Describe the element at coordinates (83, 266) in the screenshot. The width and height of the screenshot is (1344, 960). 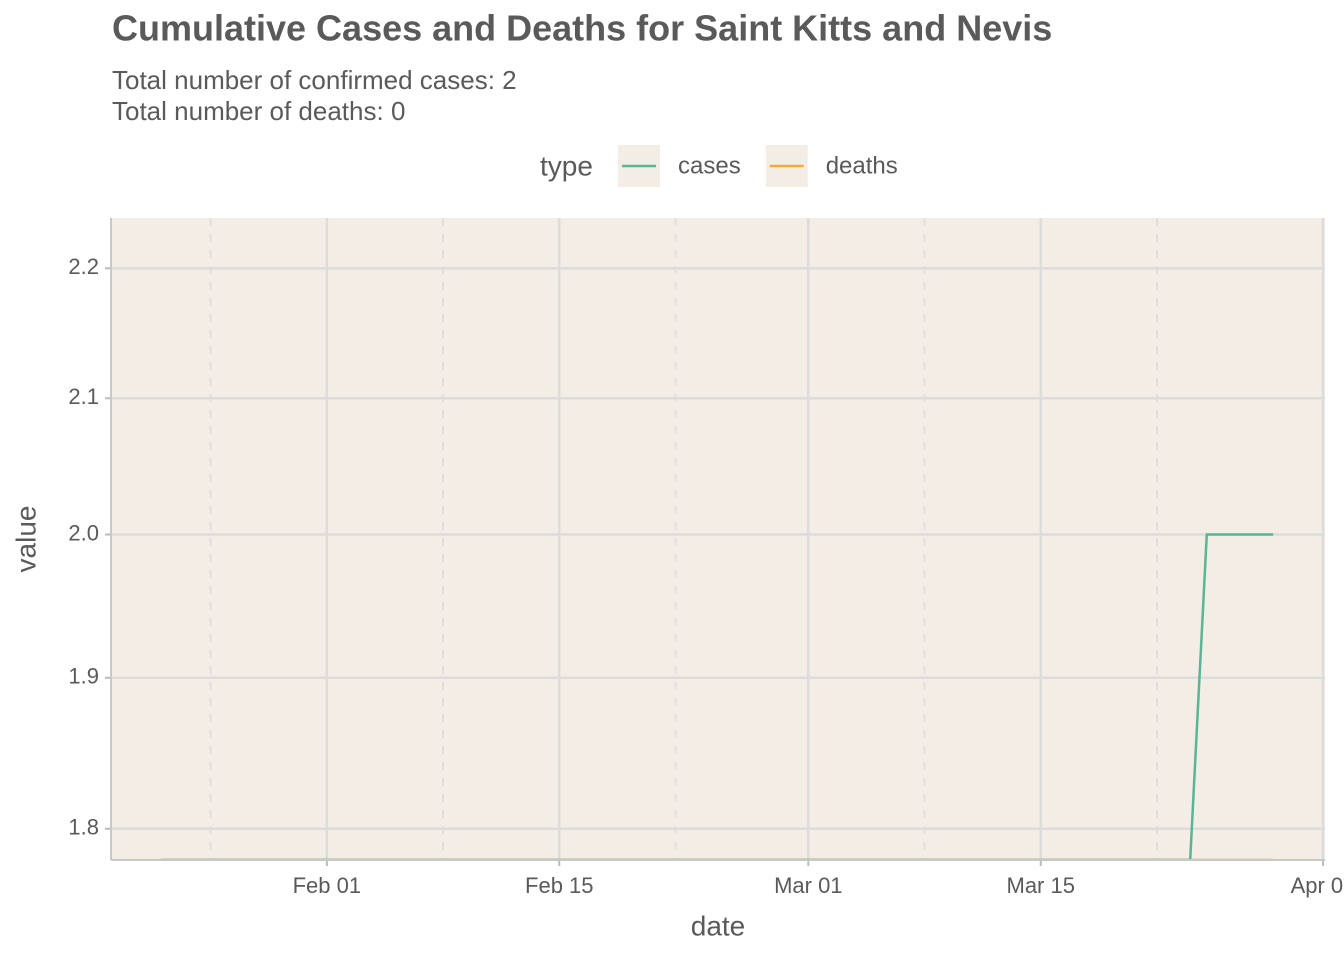
I see `y-tick-label: 2.2` at that location.